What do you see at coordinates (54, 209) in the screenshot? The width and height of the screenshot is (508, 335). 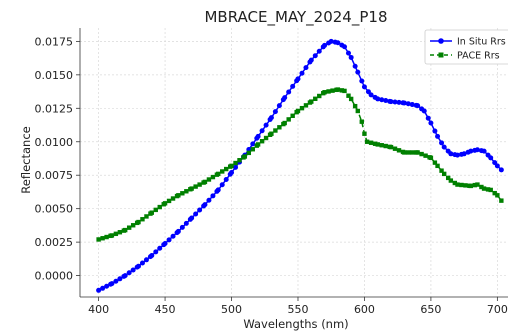 I see `y-tick-label: 0.0050` at bounding box center [54, 209].